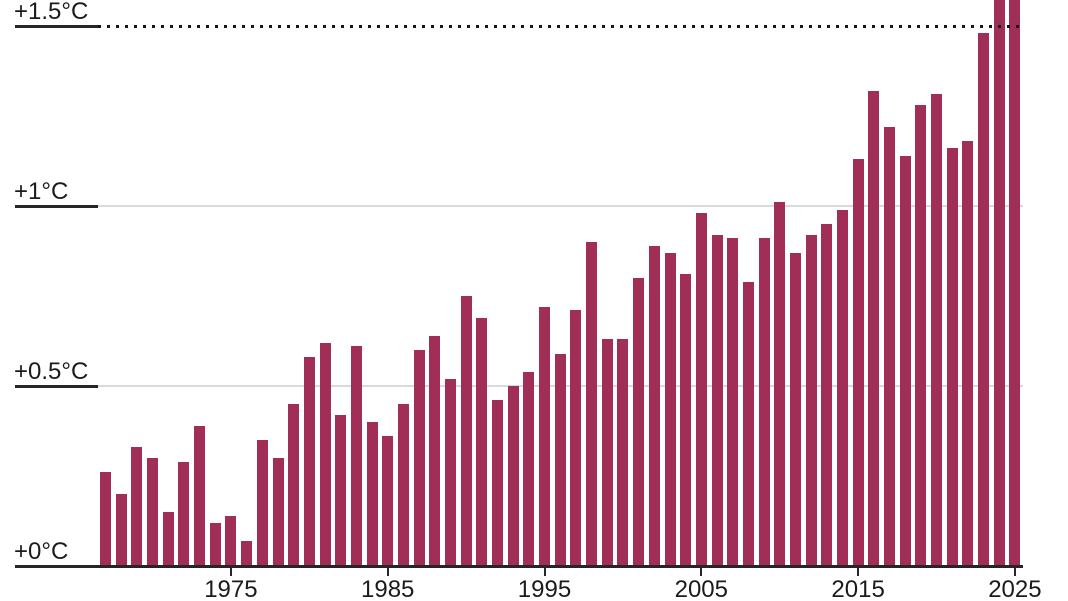 Image resolution: width=1068 pixels, height=601 pixels. Describe the element at coordinates (387, 588) in the screenshot. I see `x-axis-tick-label: 1985` at that location.